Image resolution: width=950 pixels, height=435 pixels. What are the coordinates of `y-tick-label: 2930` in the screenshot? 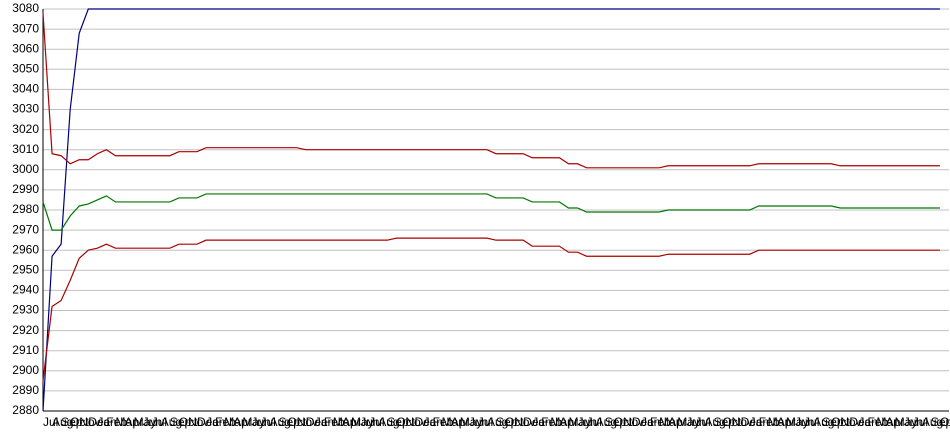 It's located at (25, 310).